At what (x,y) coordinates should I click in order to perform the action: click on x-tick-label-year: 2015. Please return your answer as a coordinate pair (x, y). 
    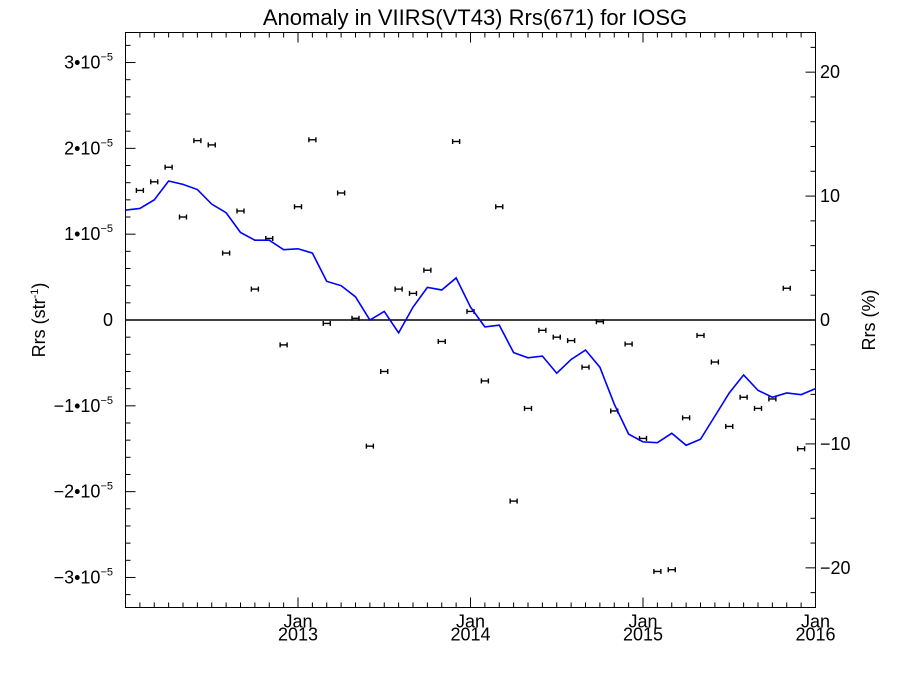
    Looking at the image, I should click on (643, 635).